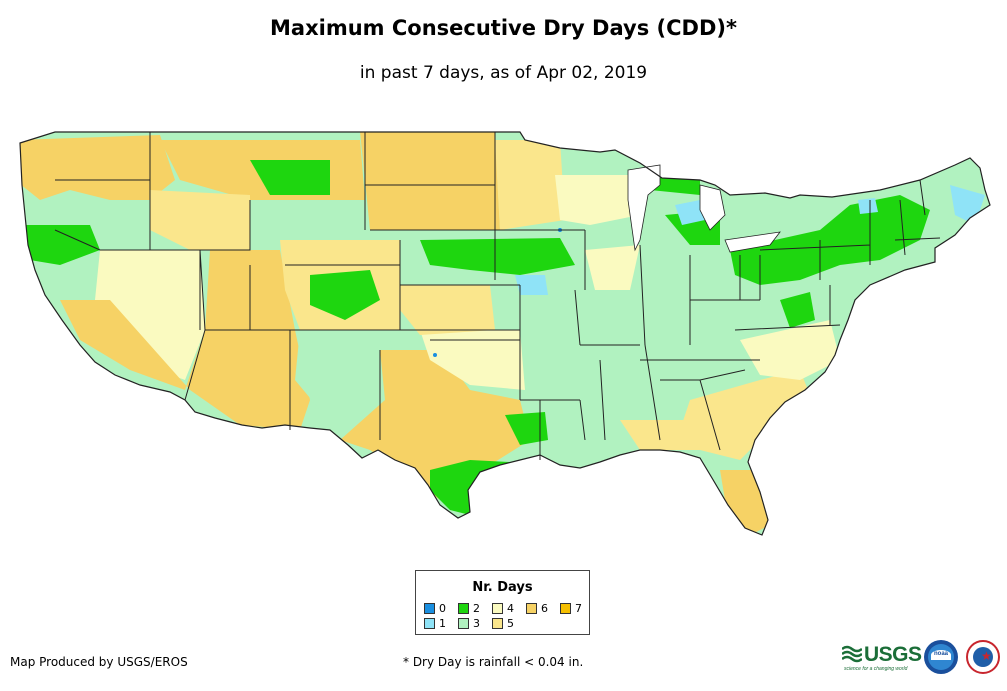 The image size is (1007, 691). Describe the element at coordinates (852, 654) in the screenshot. I see `usgs-wave-icon` at that location.